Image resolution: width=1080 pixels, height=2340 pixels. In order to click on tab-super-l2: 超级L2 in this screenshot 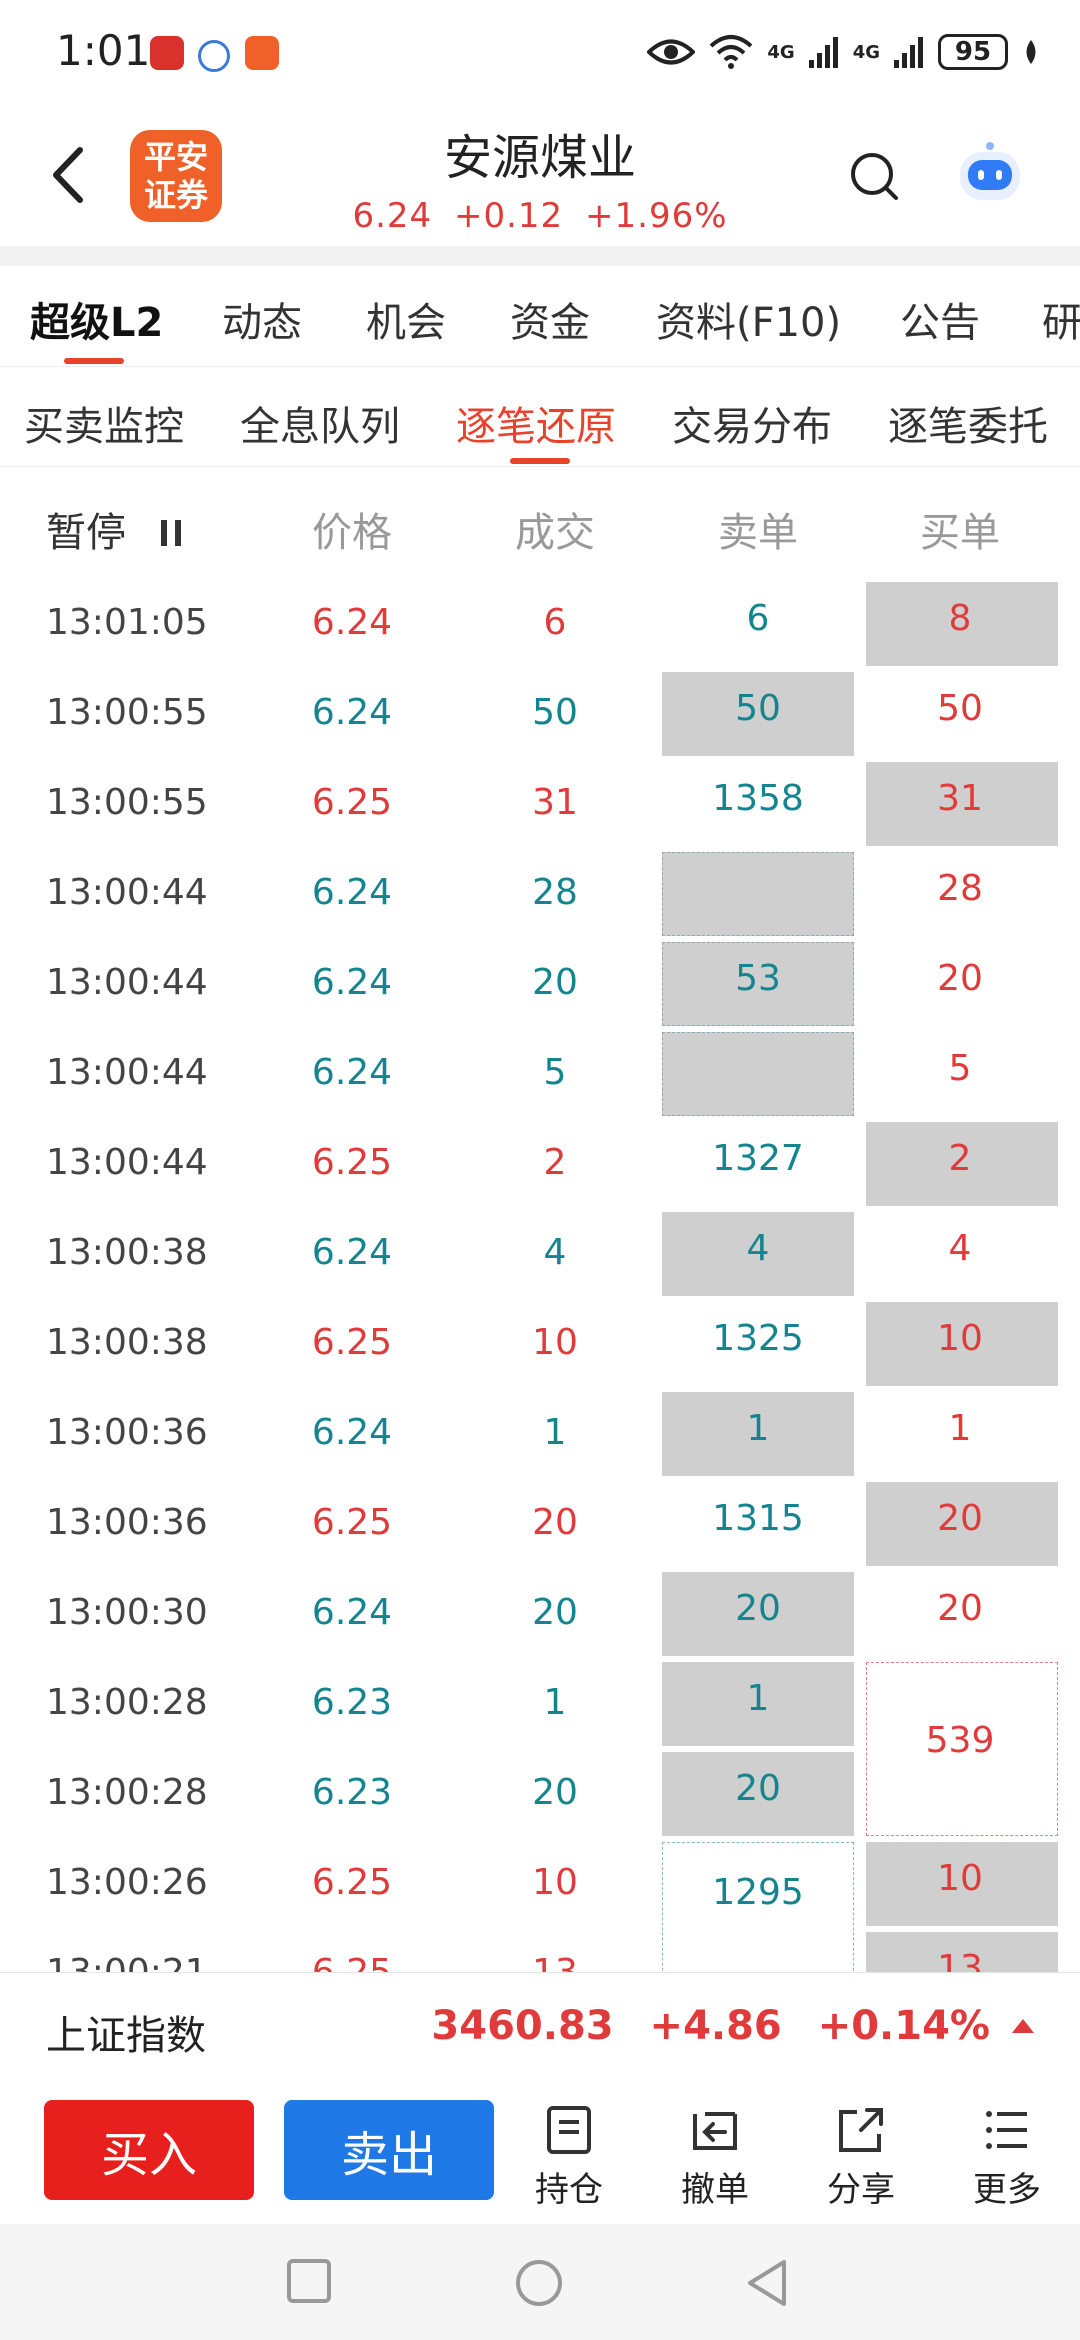, I will do `click(97, 323)`.